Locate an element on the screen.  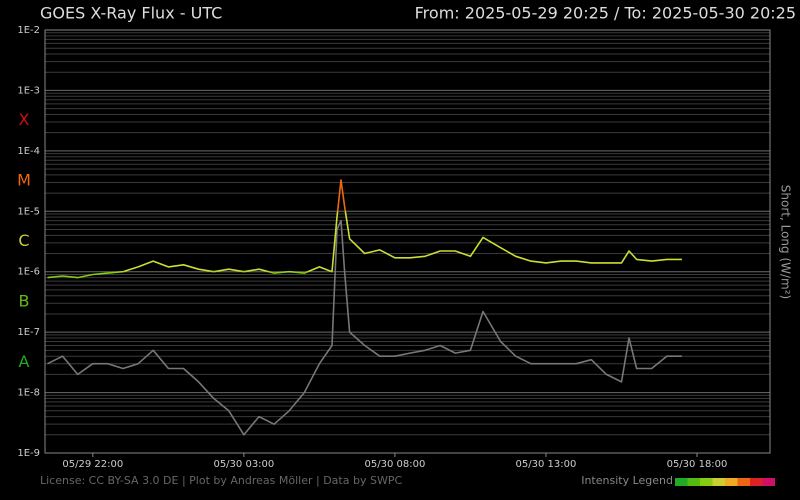
y-tick-label: 1E-2 is located at coordinates (28, 30).